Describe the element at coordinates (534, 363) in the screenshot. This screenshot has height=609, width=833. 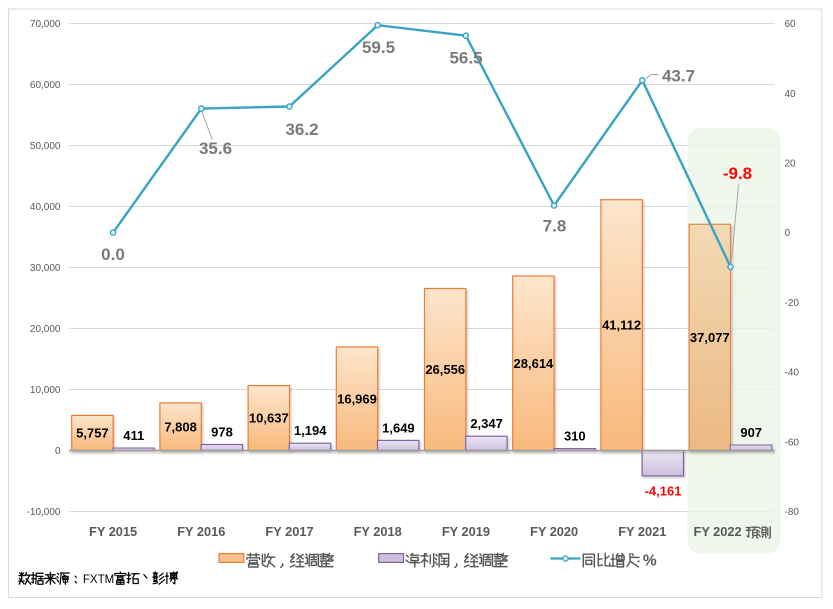
I see `svg-text: 28,614` at that location.